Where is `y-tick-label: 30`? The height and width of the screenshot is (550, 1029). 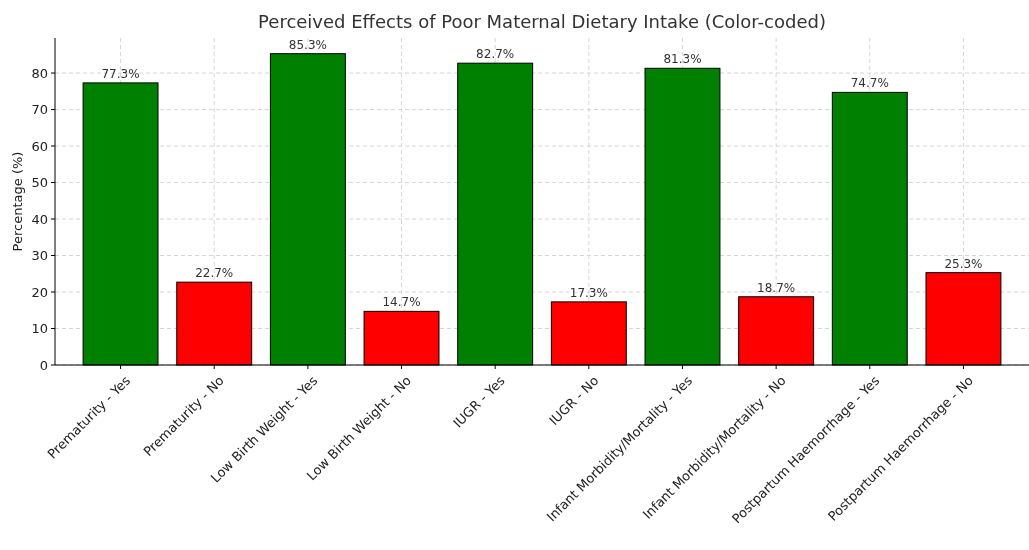
y-tick-label: 30 is located at coordinates (39, 256).